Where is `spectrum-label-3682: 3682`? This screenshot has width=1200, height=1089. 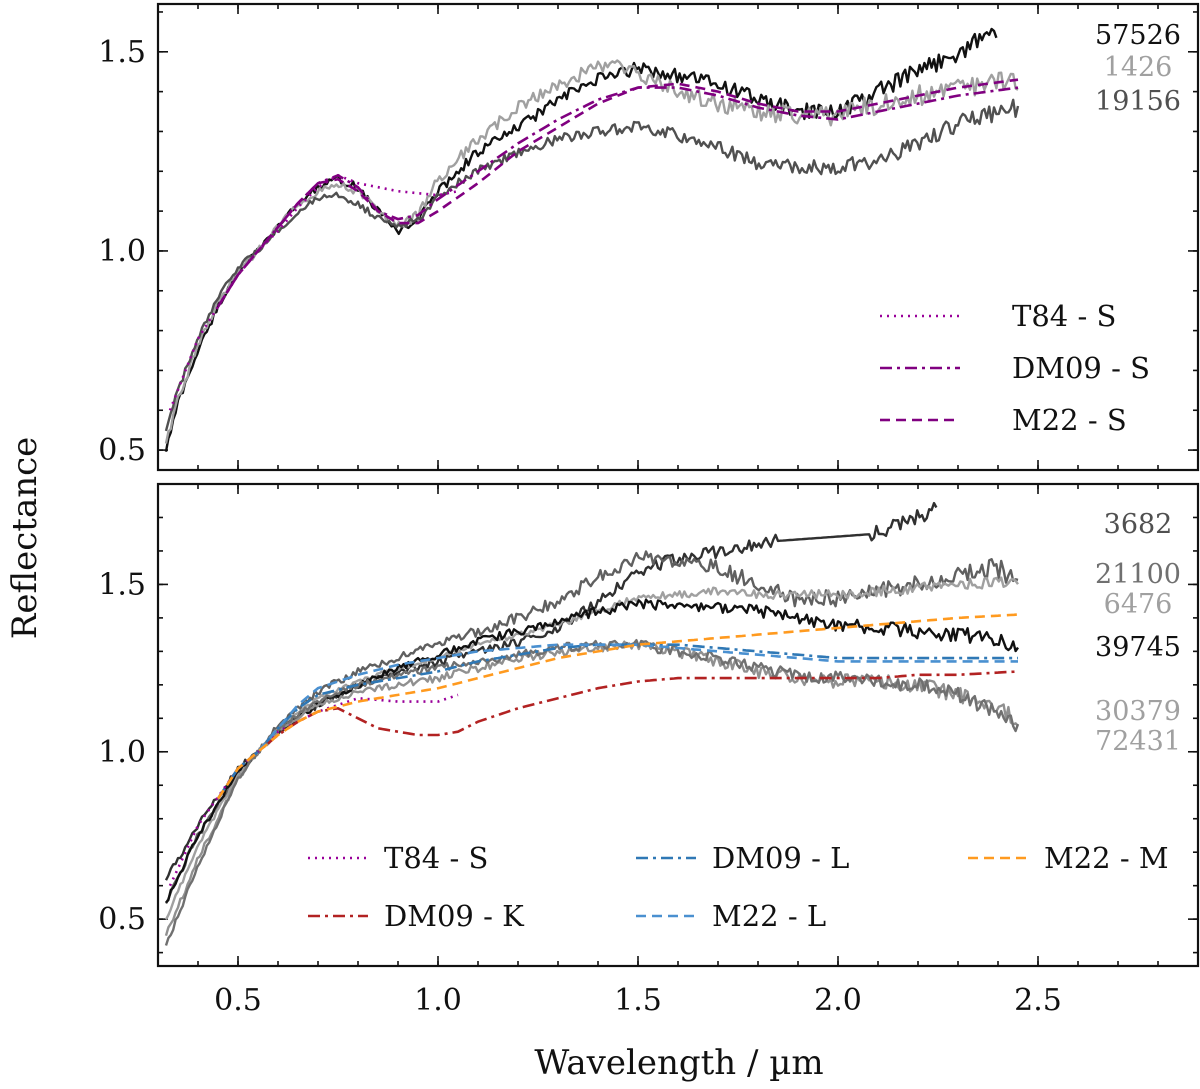
spectrum-label-3682: 3682 is located at coordinates (1138, 524).